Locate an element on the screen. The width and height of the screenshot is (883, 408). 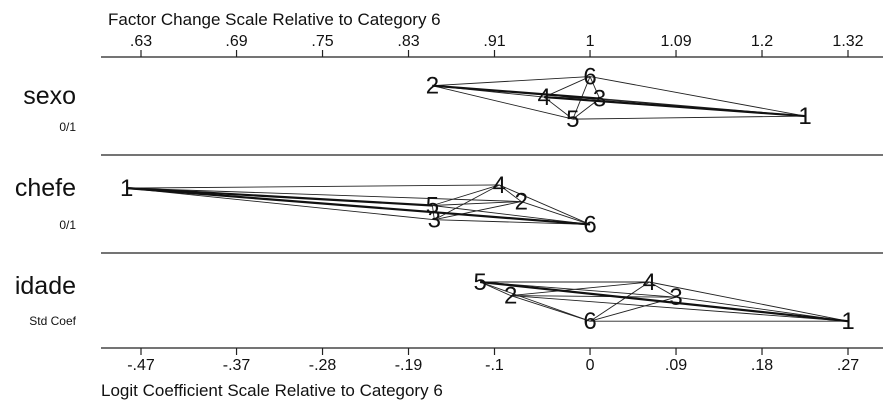
bottom-tick-label: -.37 is located at coordinates (237, 365).